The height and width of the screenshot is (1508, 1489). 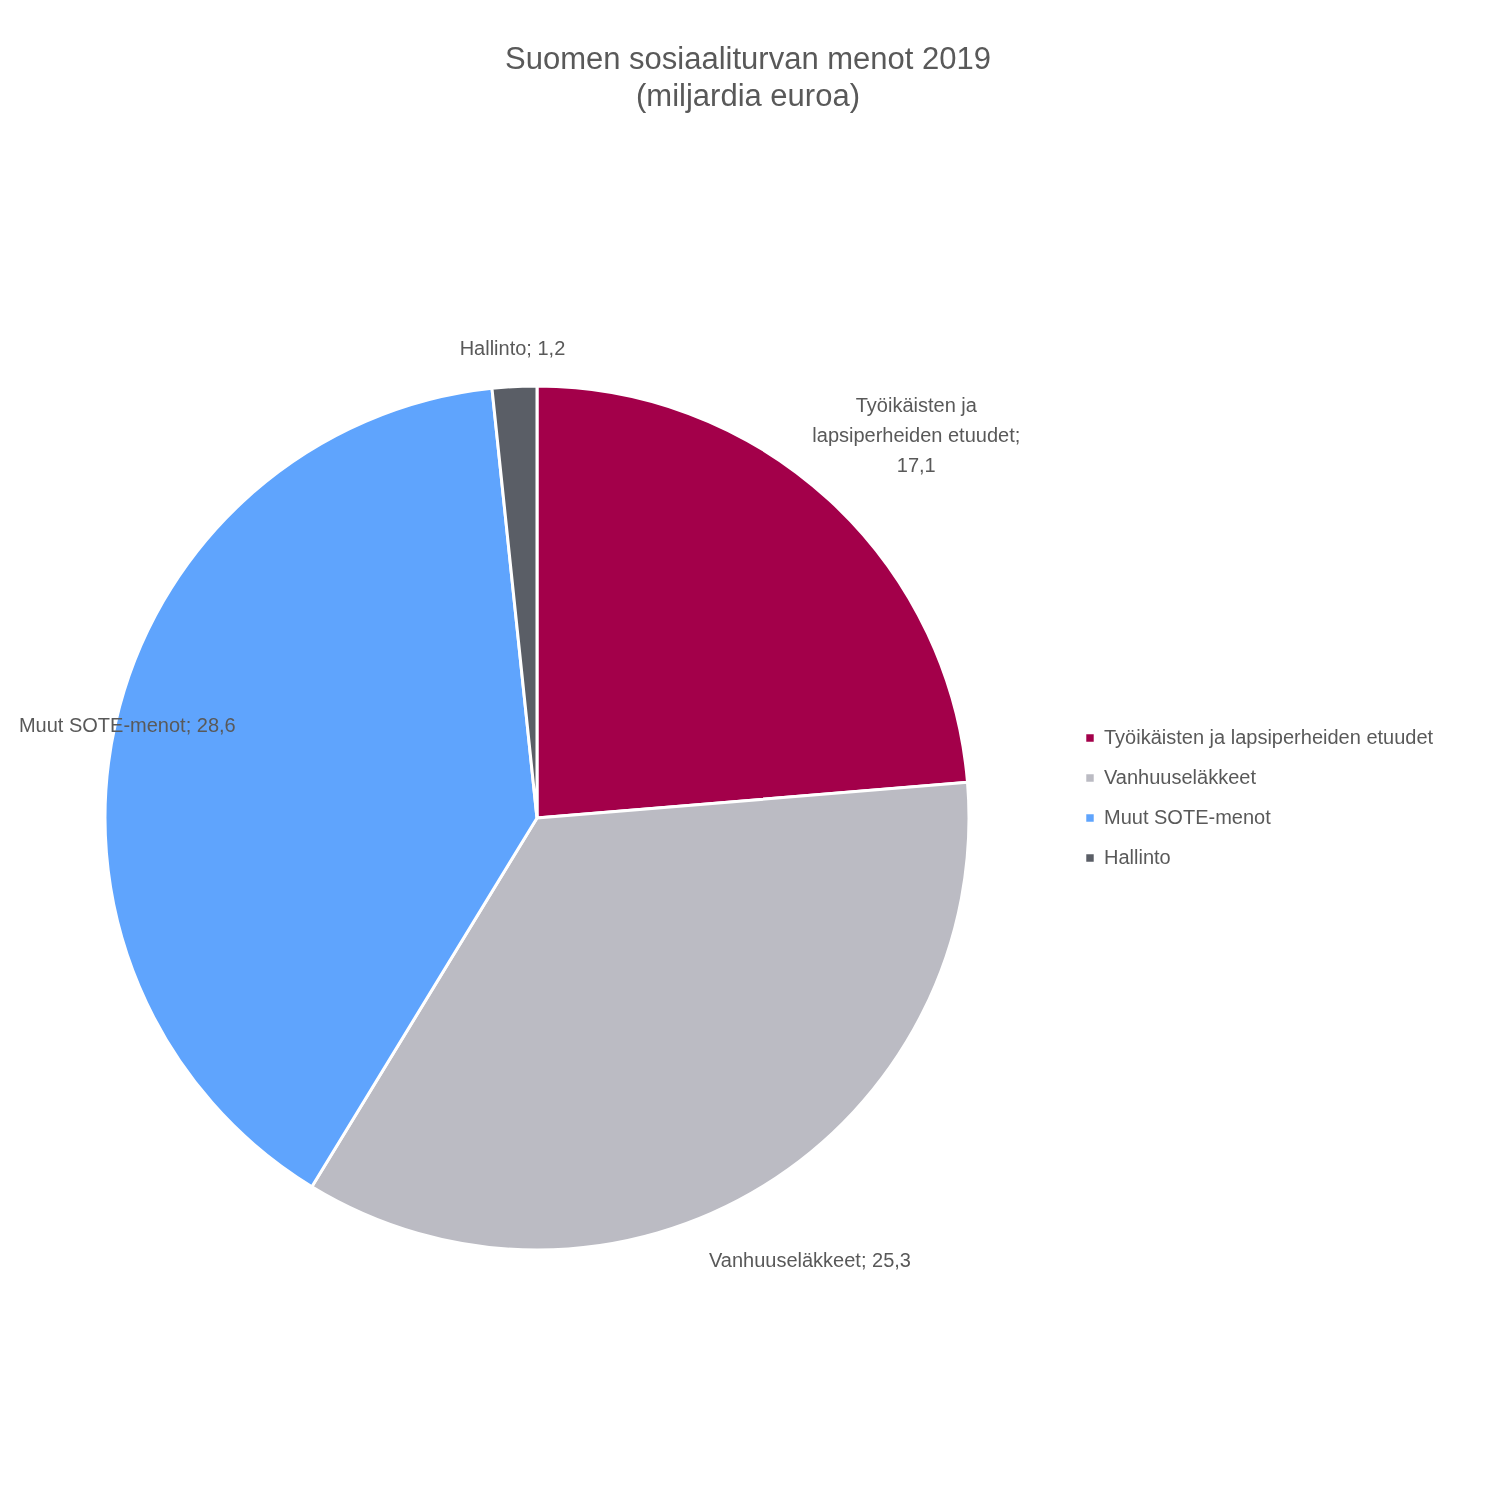 What do you see at coordinates (1137, 857) in the screenshot?
I see `legend-label: Hallinto` at bounding box center [1137, 857].